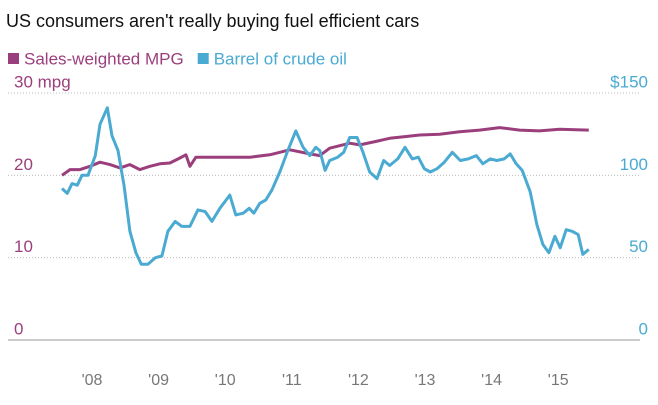  I want to click on y-tick-label: 30 mpg, so click(42, 81).